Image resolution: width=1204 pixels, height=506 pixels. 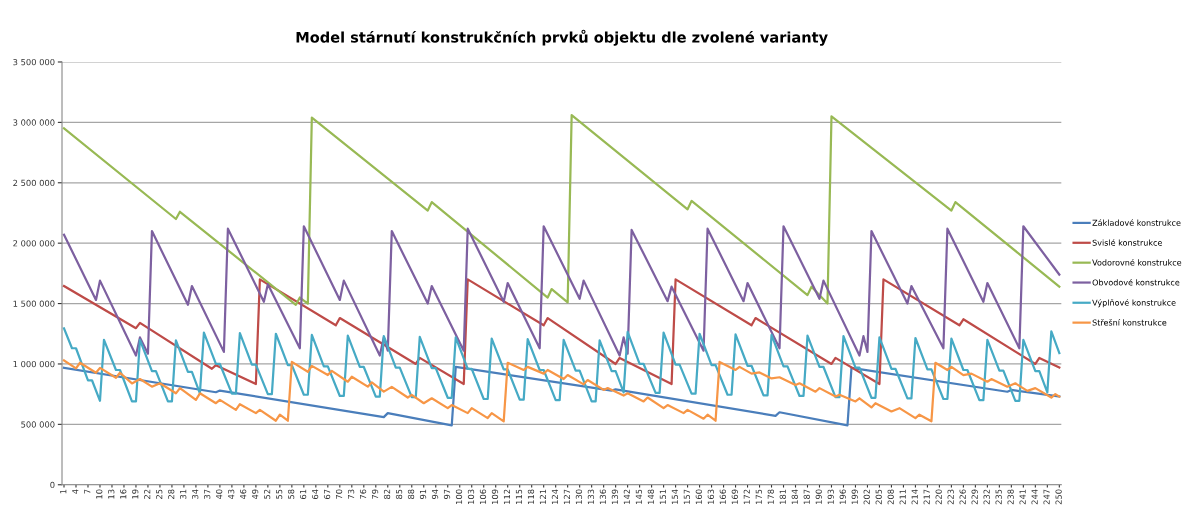 I want to click on x-tick-label: 223, so click(x=950, y=497).